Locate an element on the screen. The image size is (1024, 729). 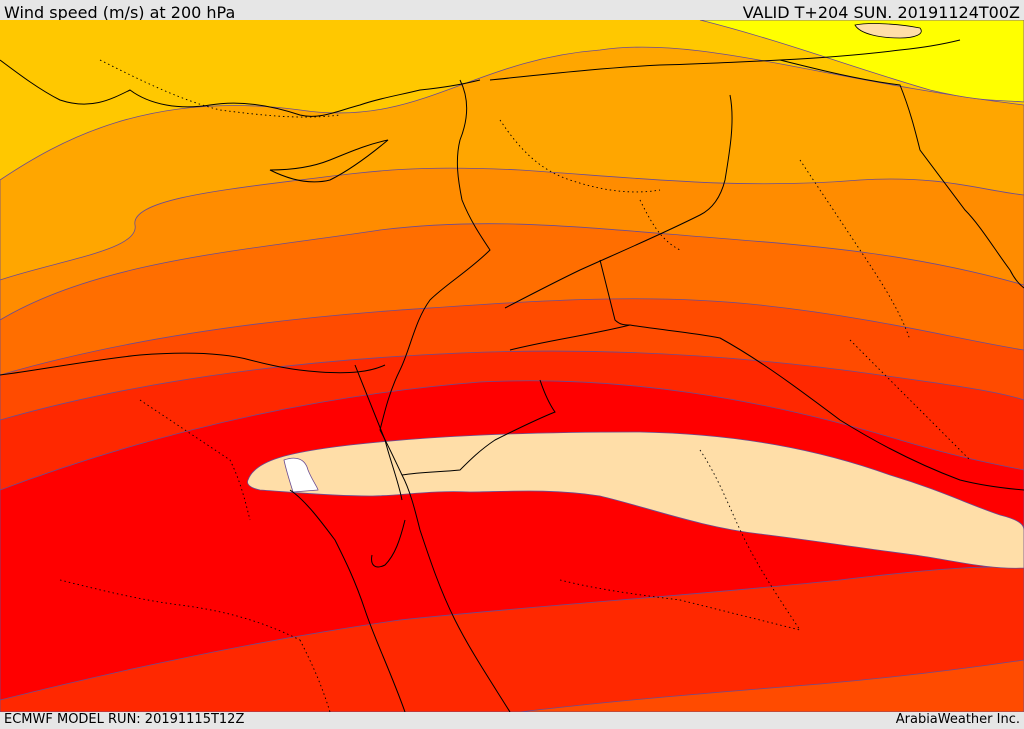
valid-time-label: VALID T+204 SUN. 20191124T00Z is located at coordinates (881, 12).